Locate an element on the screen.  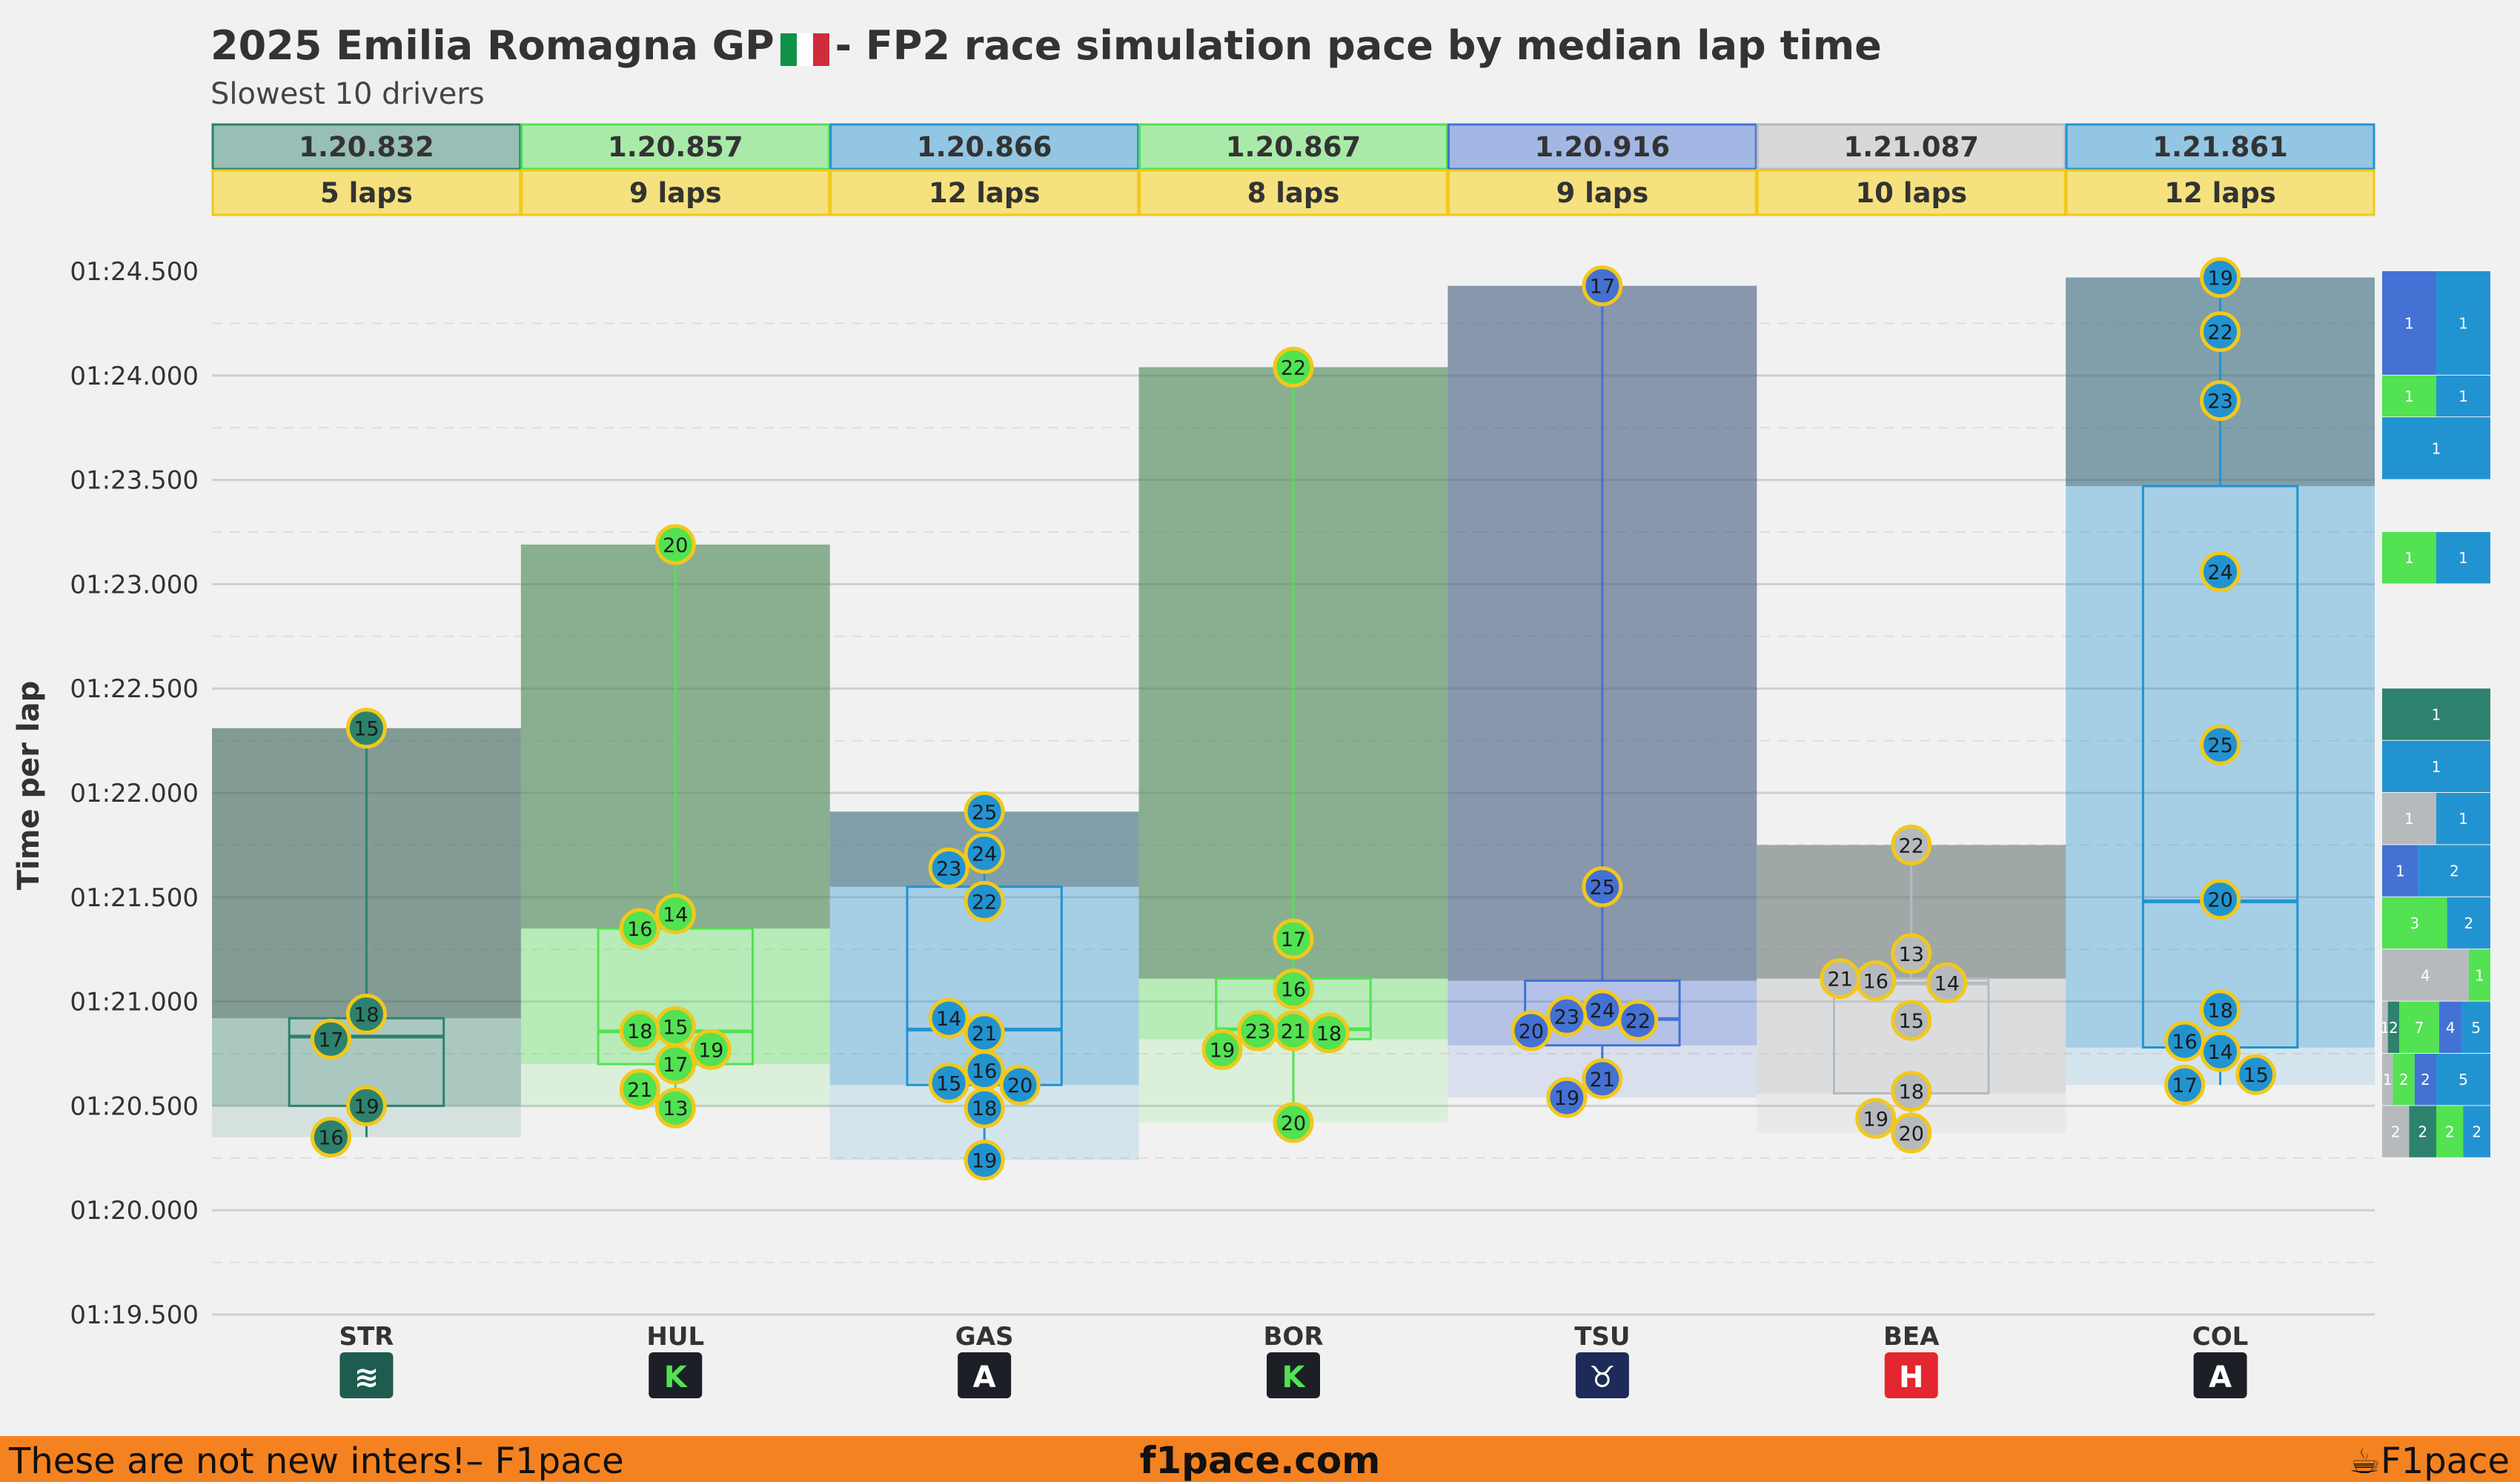
title-part-1: 2025 Emilia Romagna GP is located at coordinates (492, 45).